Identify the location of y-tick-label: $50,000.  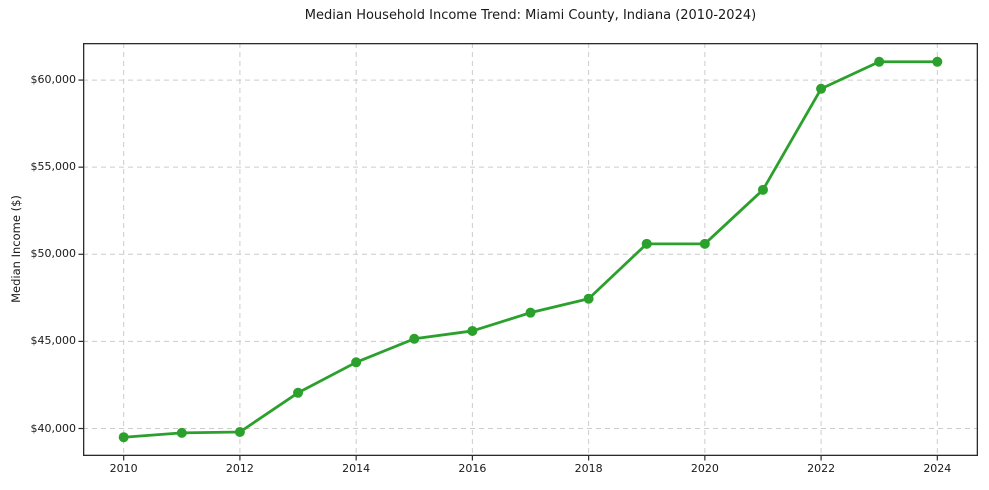
(53, 254).